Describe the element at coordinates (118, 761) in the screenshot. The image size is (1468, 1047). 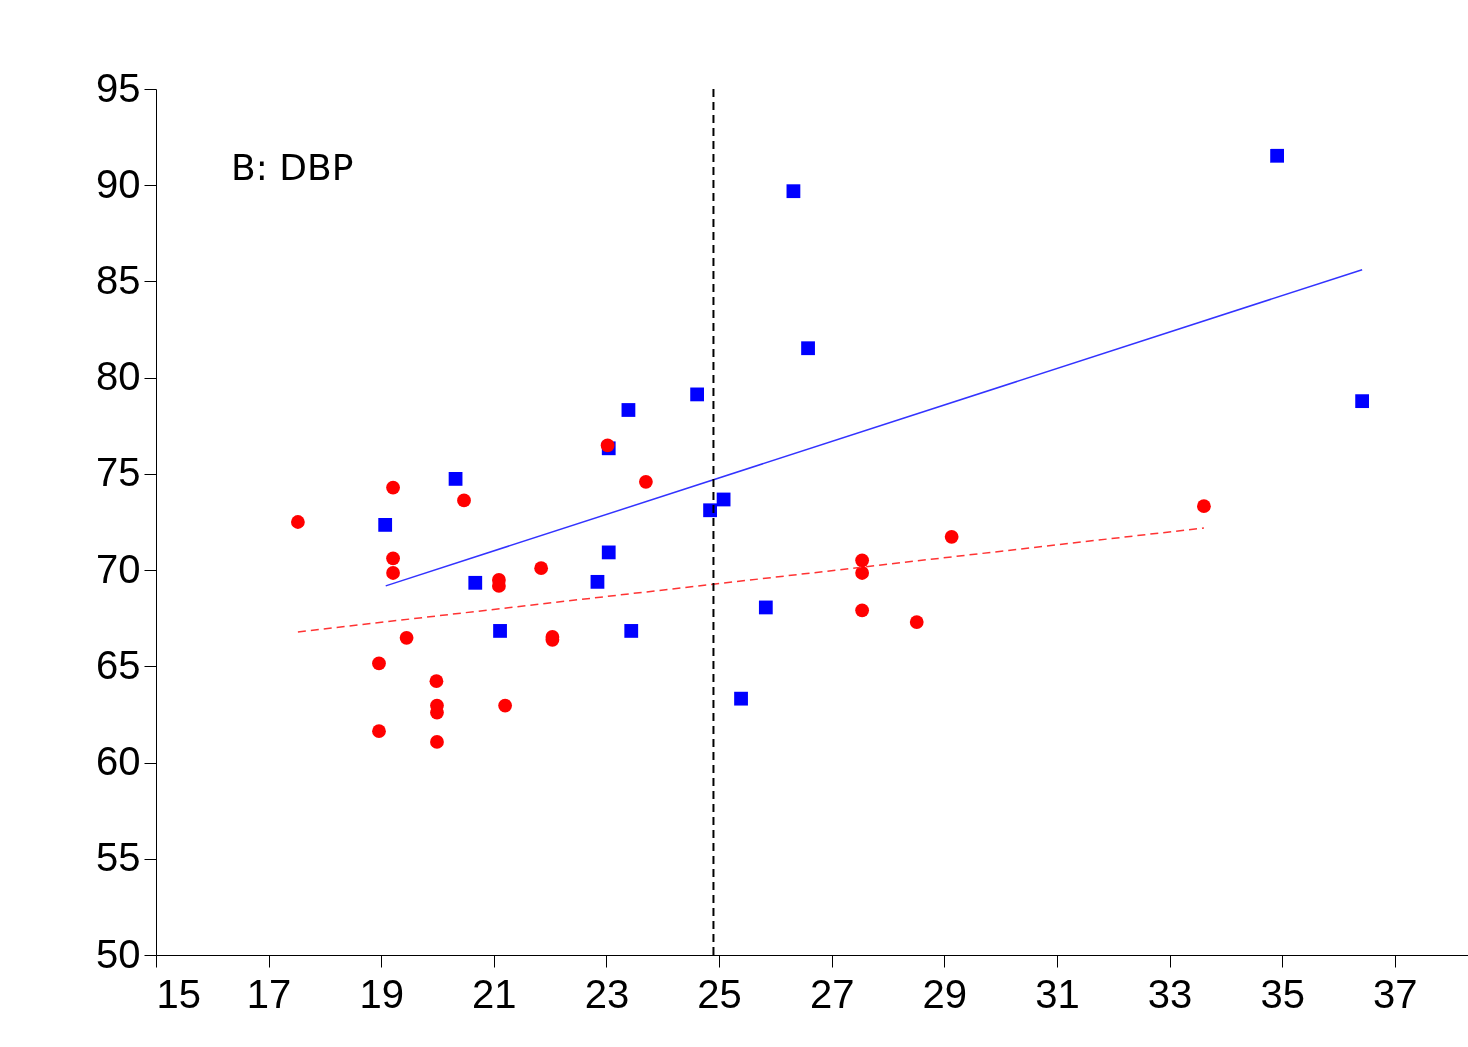
I see `y-tick-label: 60` at that location.